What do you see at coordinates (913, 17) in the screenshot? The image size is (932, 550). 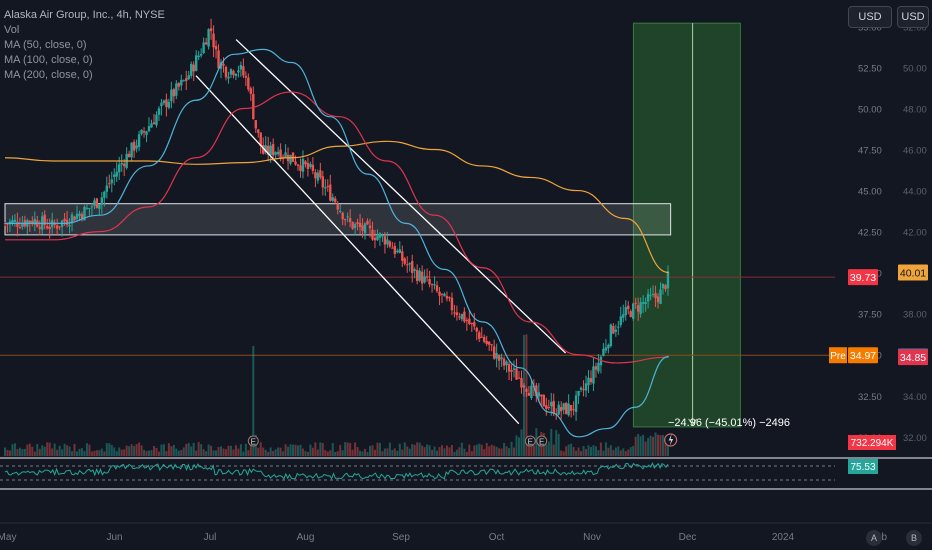 I see `currency-button-right: USD` at bounding box center [913, 17].